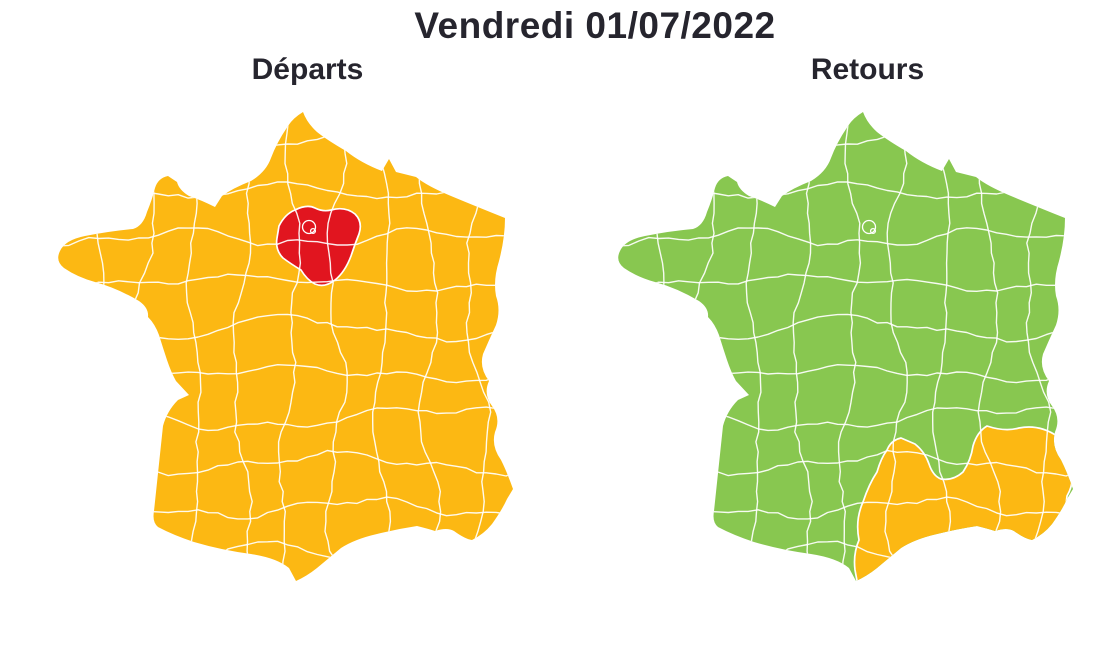  What do you see at coordinates (307, 69) in the screenshot?
I see `departs-label: Départs` at bounding box center [307, 69].